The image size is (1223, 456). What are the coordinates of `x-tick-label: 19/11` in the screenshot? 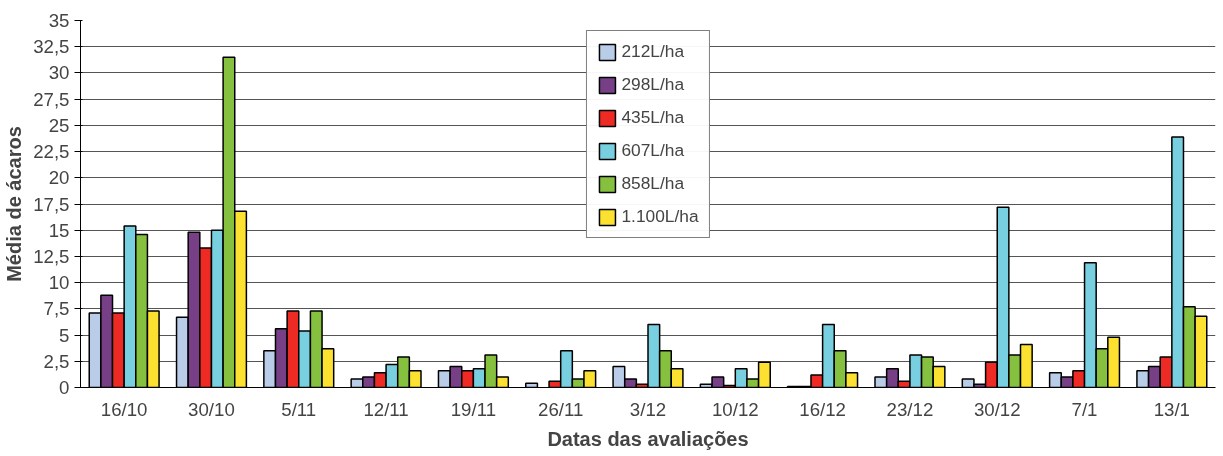 It's located at (473, 409).